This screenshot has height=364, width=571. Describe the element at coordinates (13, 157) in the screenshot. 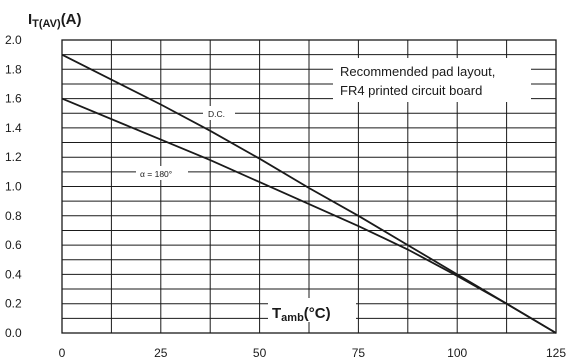

I see `y-tick-label: 1.2` at that location.